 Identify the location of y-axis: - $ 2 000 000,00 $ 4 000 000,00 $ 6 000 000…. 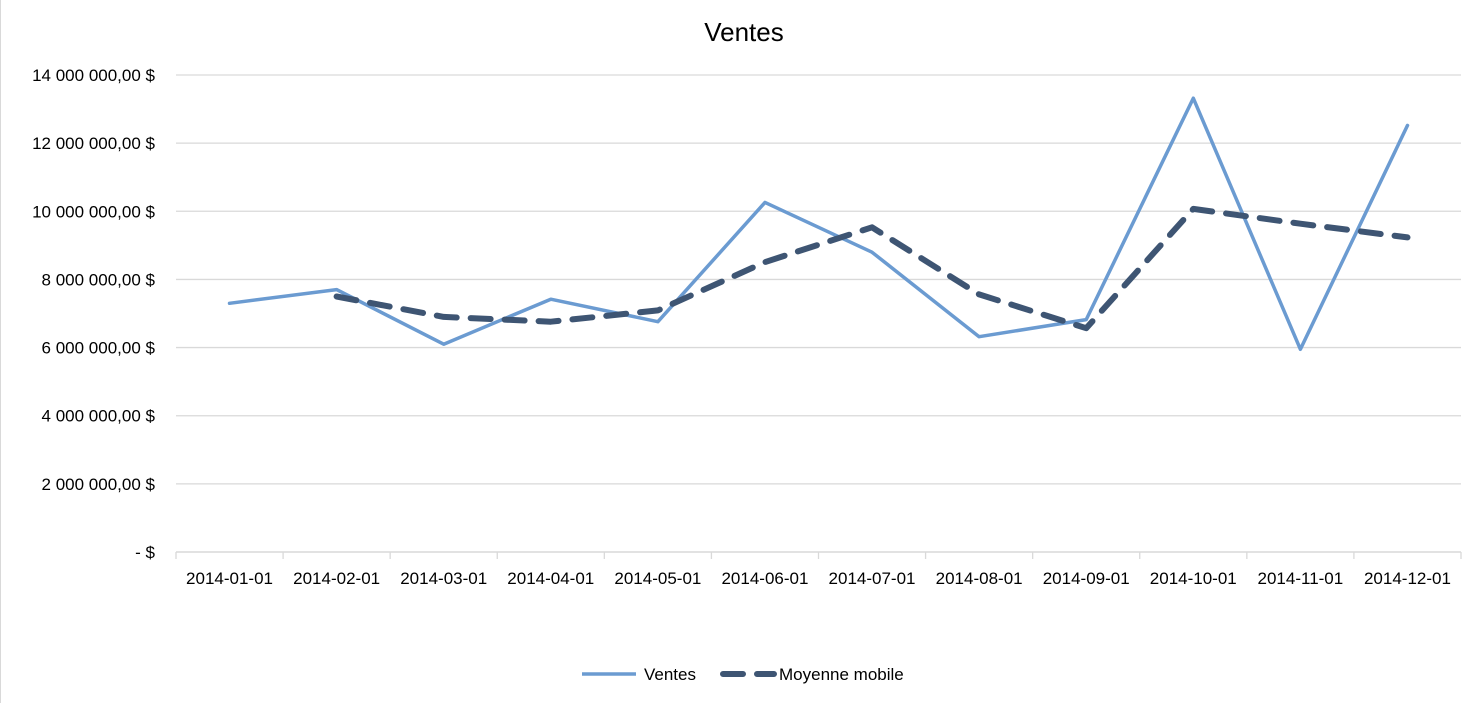
(93, 314).